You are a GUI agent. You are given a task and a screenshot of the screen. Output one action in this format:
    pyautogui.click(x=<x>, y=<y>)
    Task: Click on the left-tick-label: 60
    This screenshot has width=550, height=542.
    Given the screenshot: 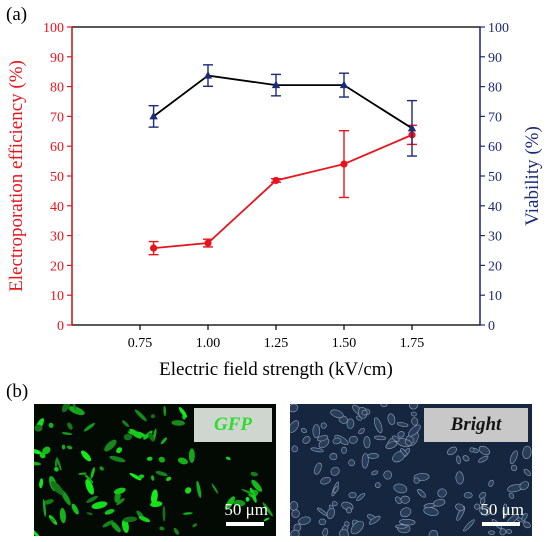 What is the action you would take?
    pyautogui.click(x=57, y=147)
    